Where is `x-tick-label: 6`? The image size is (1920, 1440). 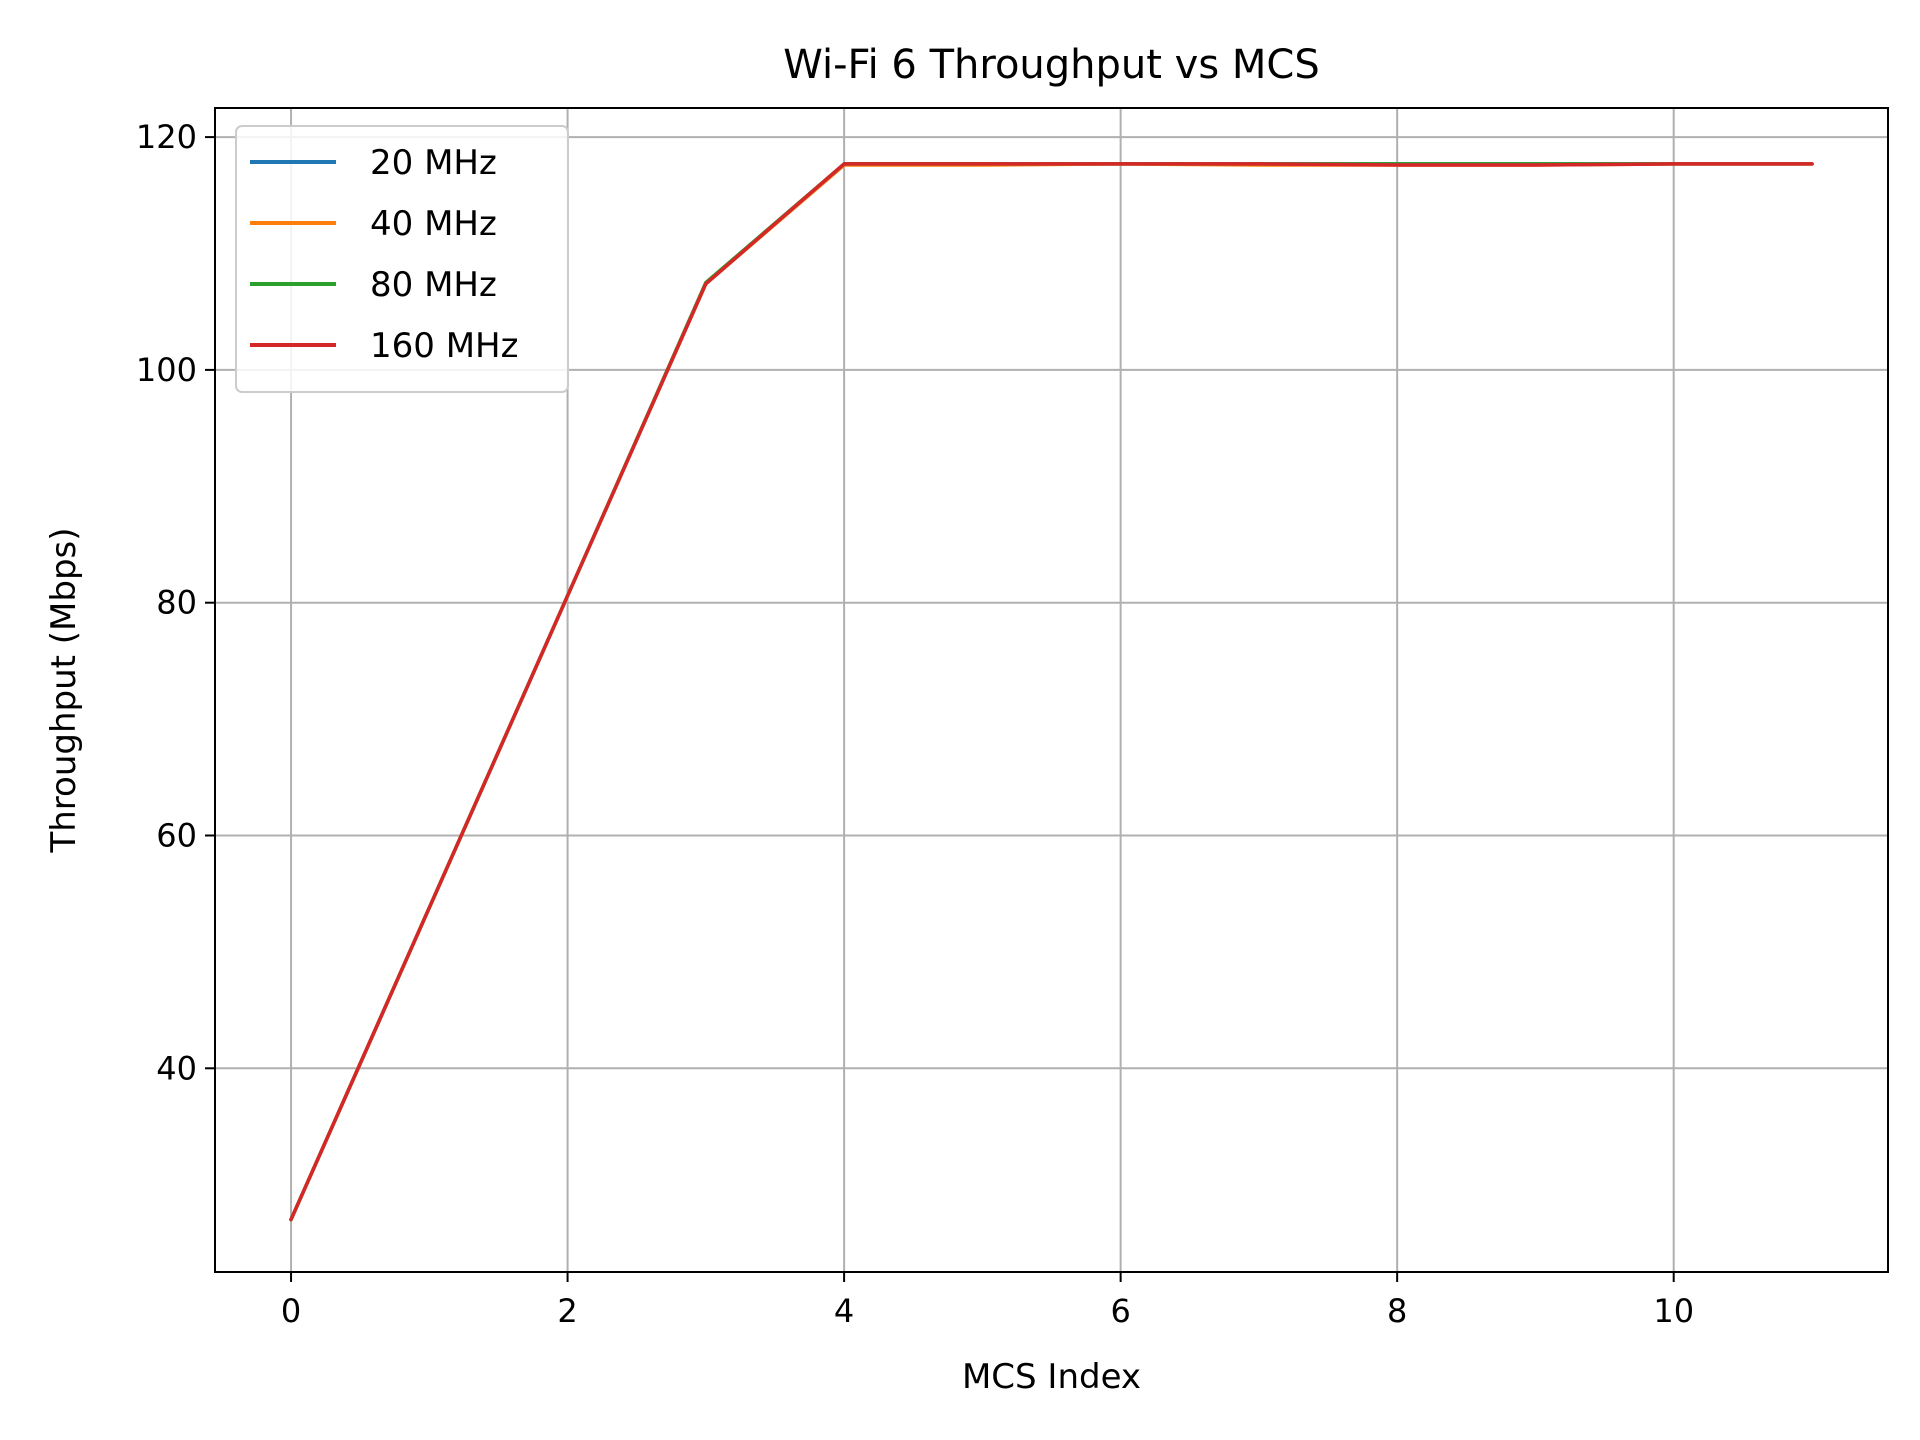
x-tick-label: 6 is located at coordinates (1120, 1311).